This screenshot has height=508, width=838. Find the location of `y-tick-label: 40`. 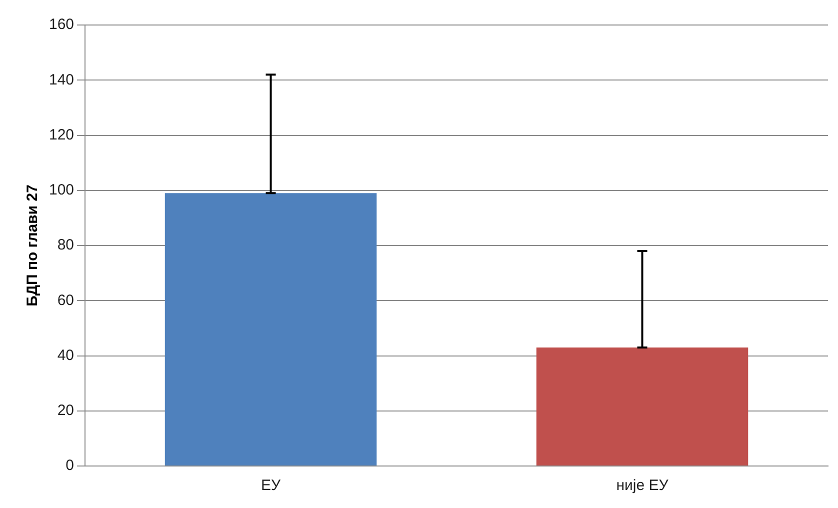

y-tick-label: 40 is located at coordinates (65, 355).